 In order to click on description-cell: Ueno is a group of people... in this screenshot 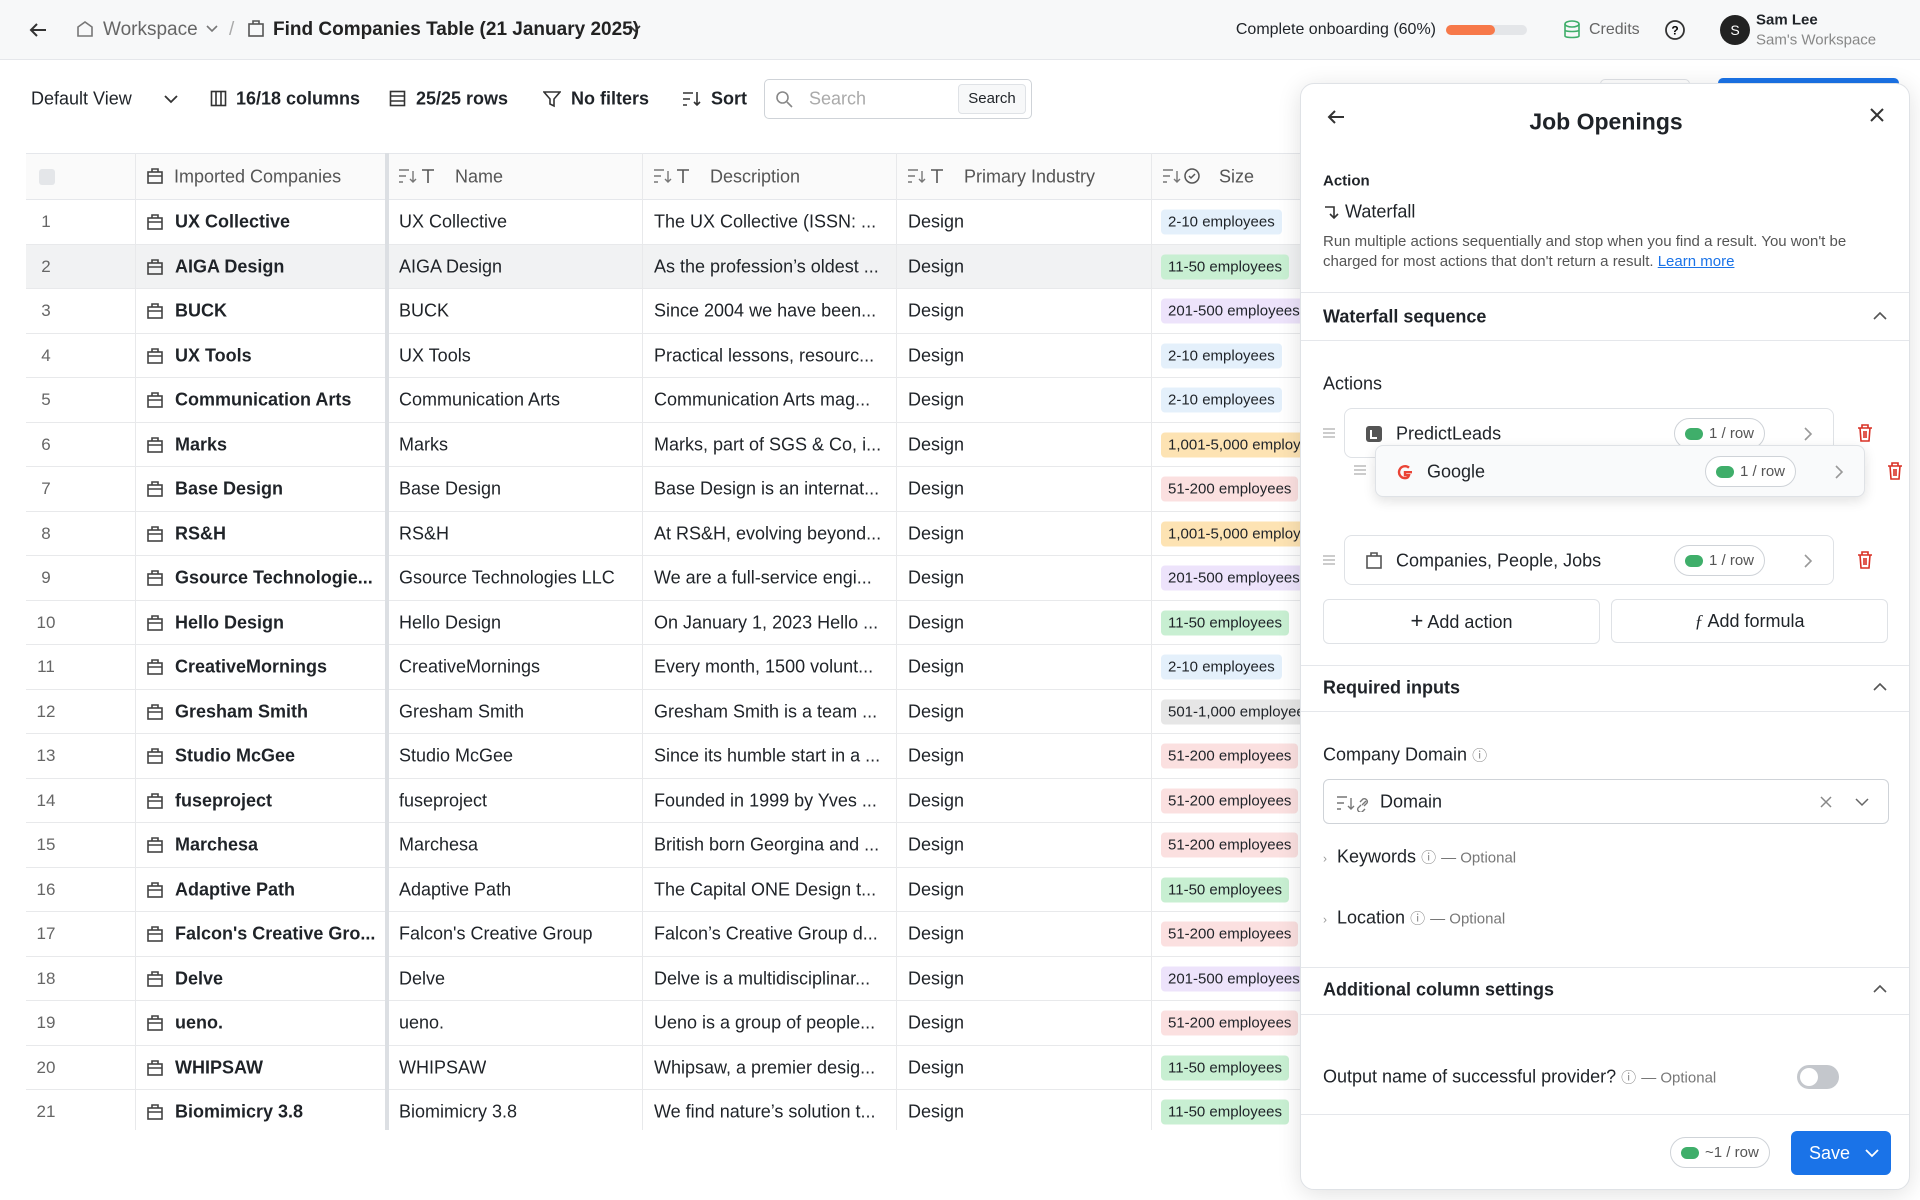, I will do `click(765, 1022)`.